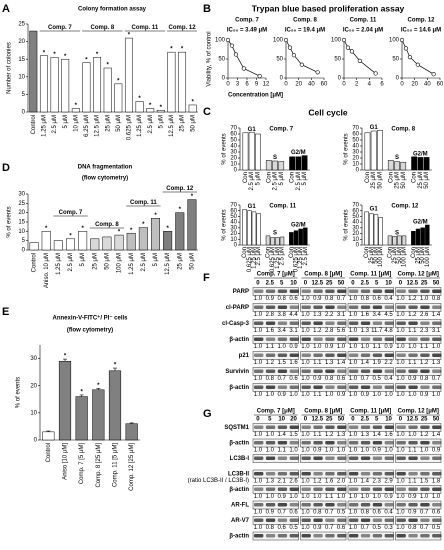 The image size is (444, 550). What do you see at coordinates (172, 126) in the screenshot?
I see `x-tick-label: 12.5 μM` at bounding box center [172, 126].